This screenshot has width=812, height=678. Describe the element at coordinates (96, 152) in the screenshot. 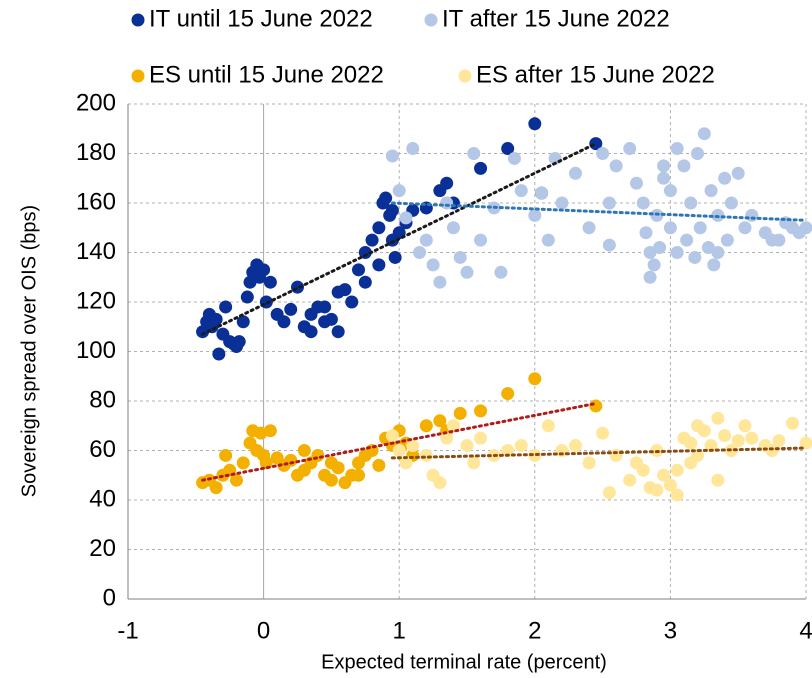

I see `y-tick-label: 180` at that location.